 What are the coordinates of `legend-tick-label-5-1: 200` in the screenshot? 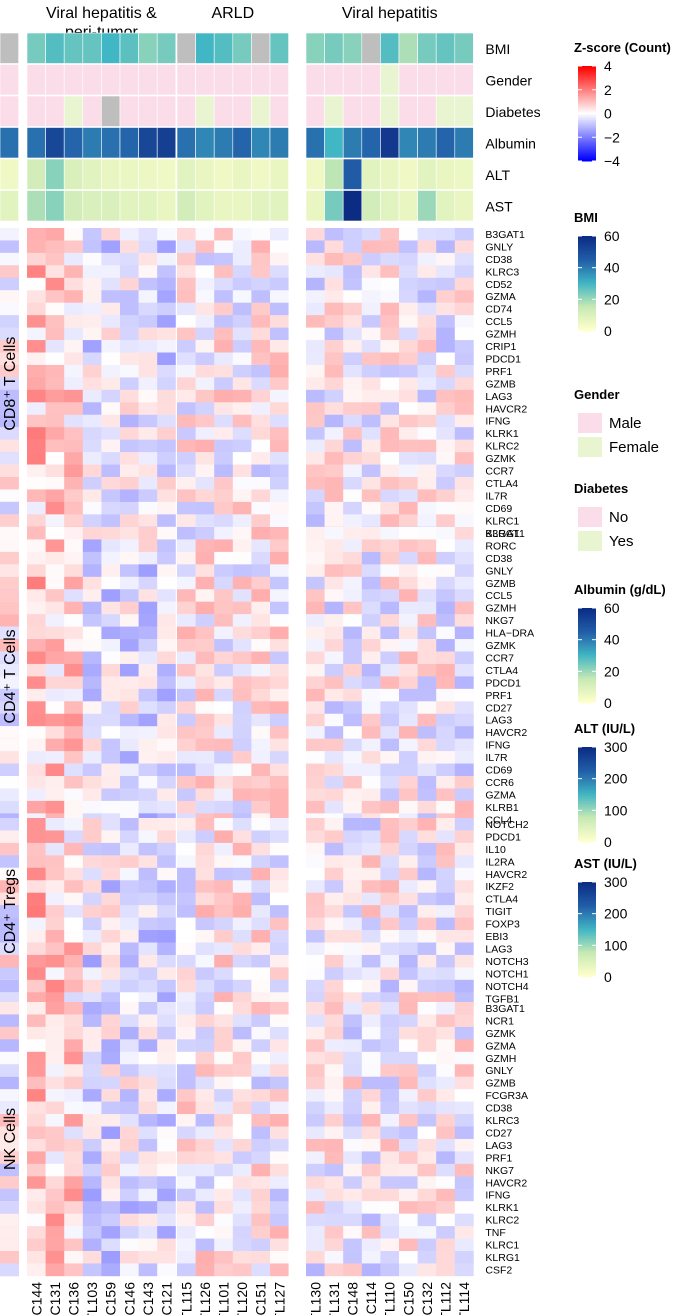 It's located at (616, 779).